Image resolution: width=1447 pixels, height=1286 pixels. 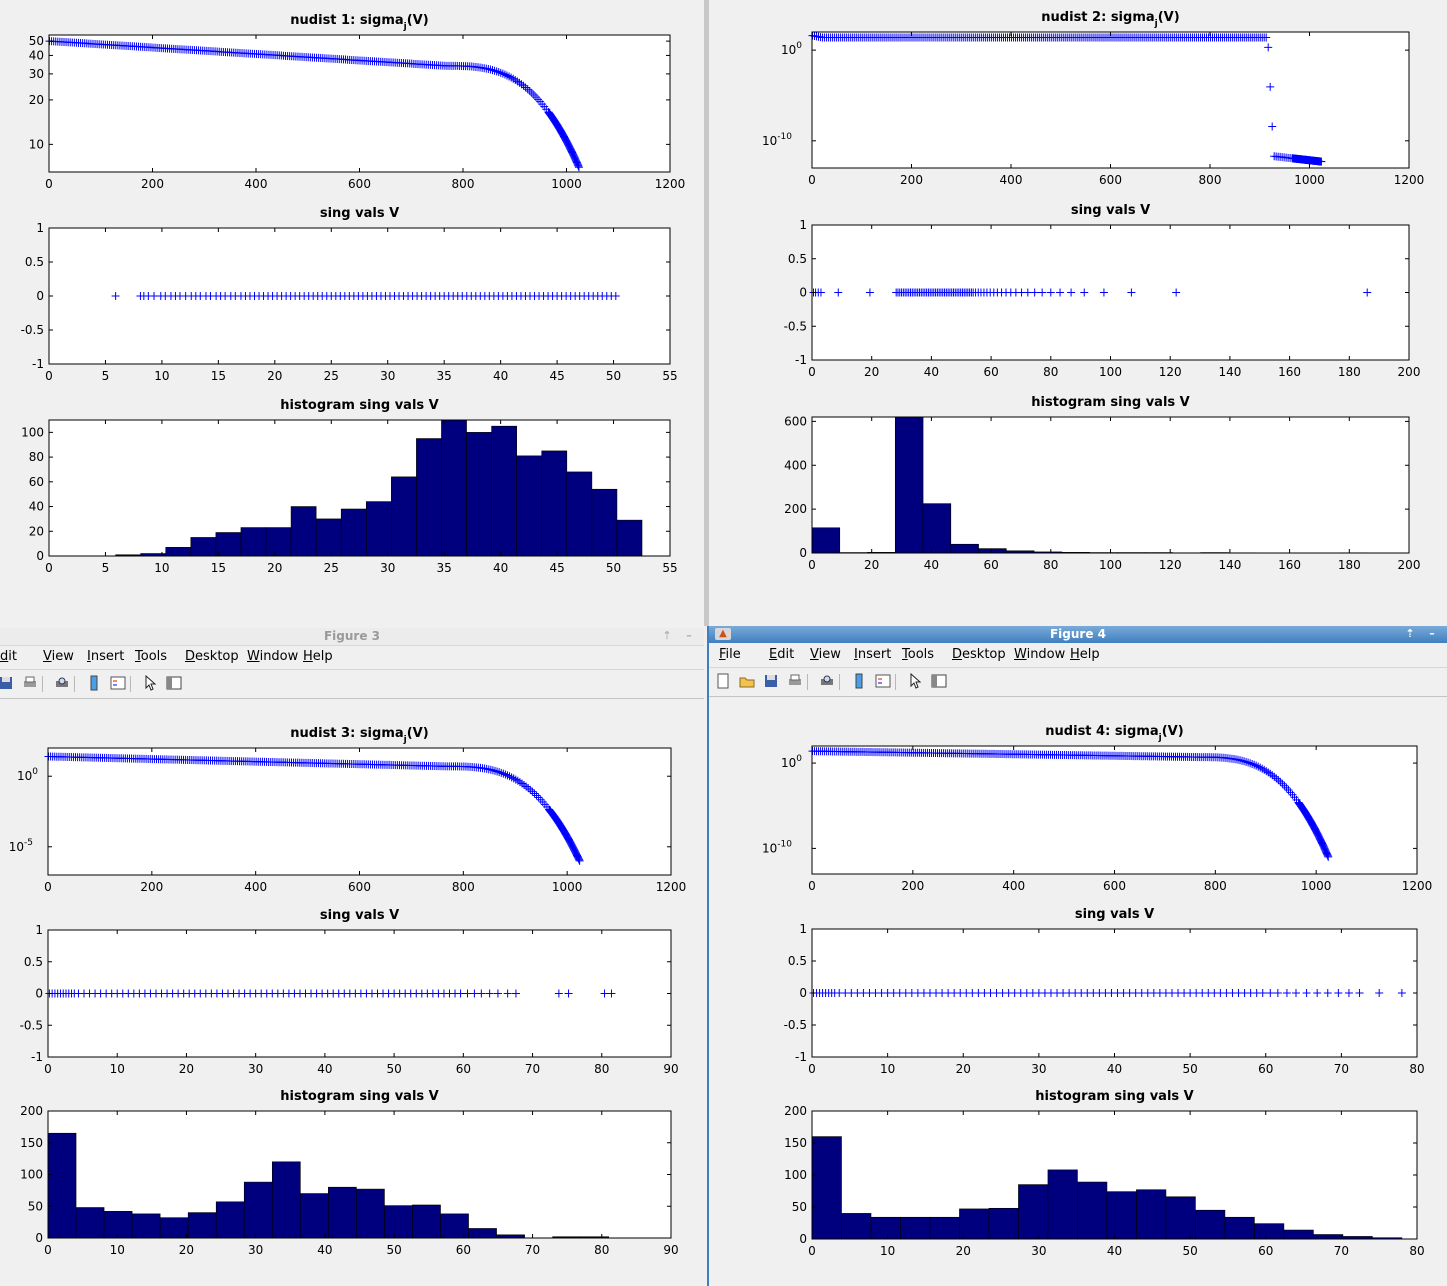 What do you see at coordinates (1078, 634) in the screenshot?
I see `figure-4-titlebar: ▲ Figure 4 ⇡ –` at bounding box center [1078, 634].